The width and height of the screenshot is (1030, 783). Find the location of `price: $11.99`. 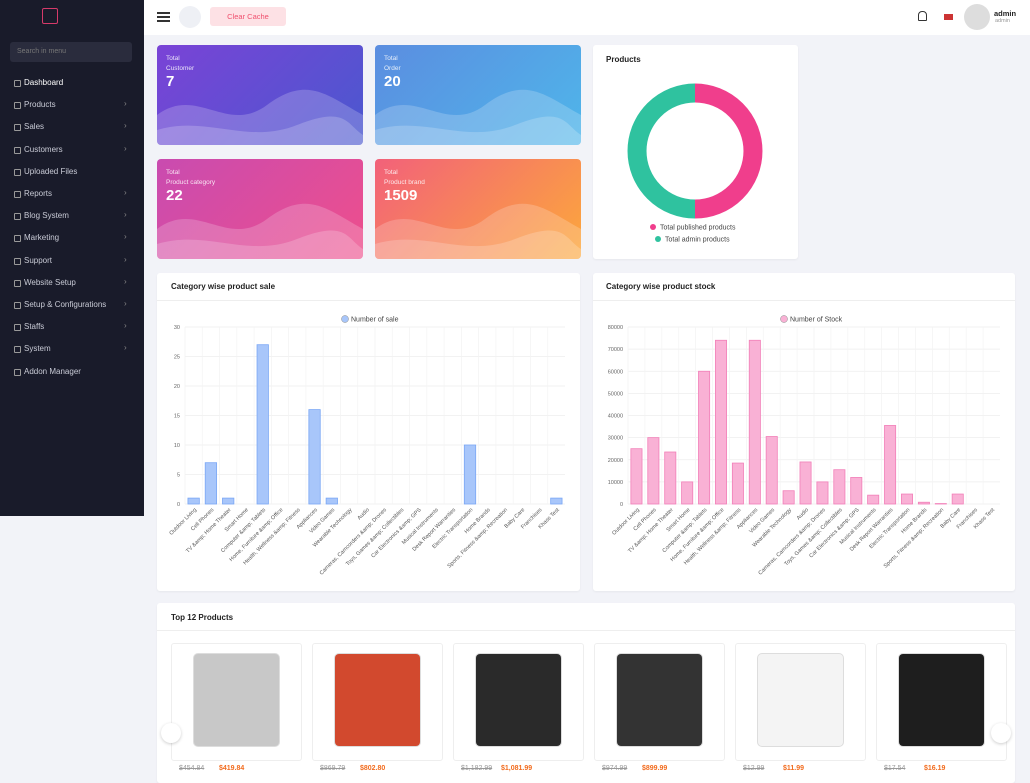

price: $11.99 is located at coordinates (793, 768).